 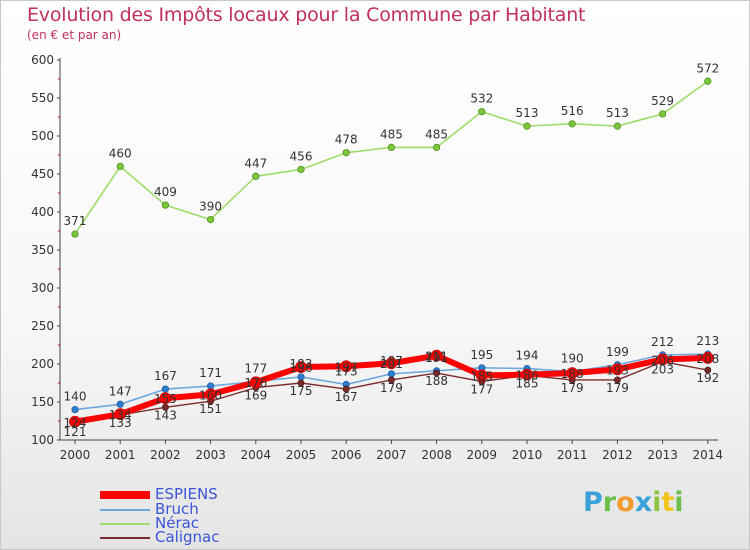 I want to click on data-label-calignac: 192, so click(x=707, y=378).